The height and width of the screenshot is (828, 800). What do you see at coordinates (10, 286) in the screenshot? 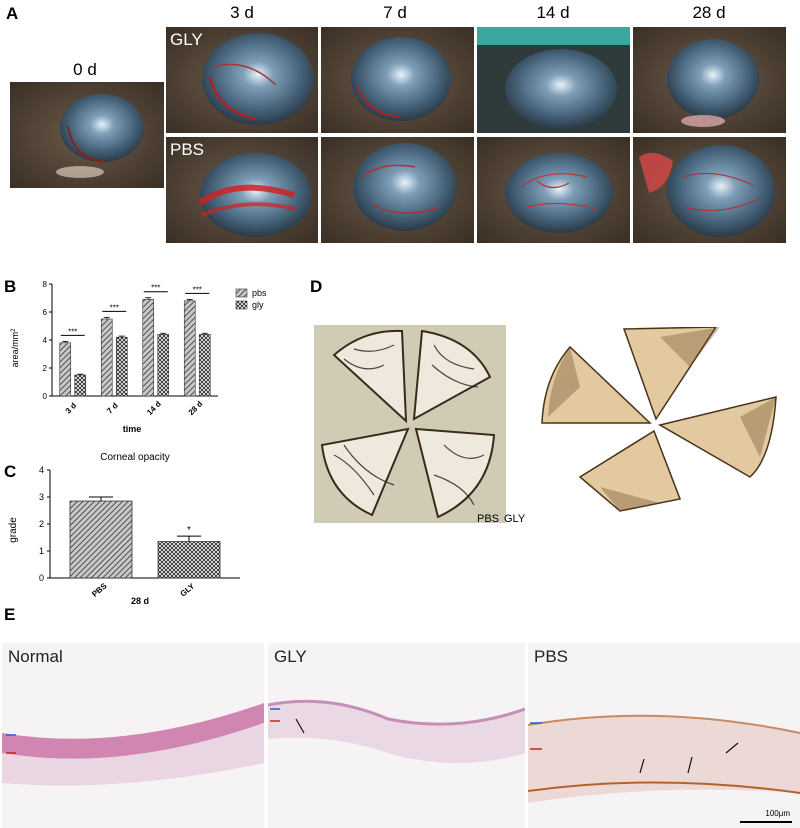
I see `panel-b-letter: B` at bounding box center [10, 286].